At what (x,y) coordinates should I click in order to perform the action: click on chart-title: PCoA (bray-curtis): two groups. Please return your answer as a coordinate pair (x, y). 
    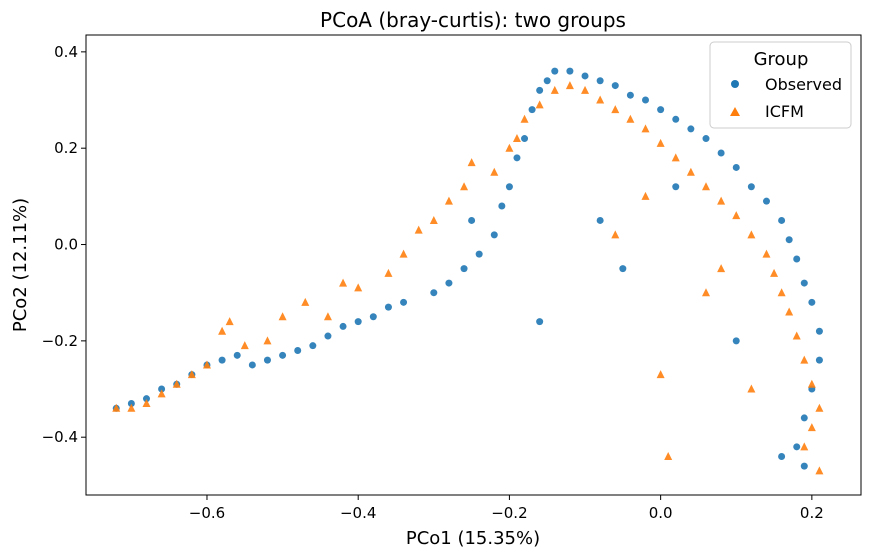
    Looking at the image, I should click on (473, 20).